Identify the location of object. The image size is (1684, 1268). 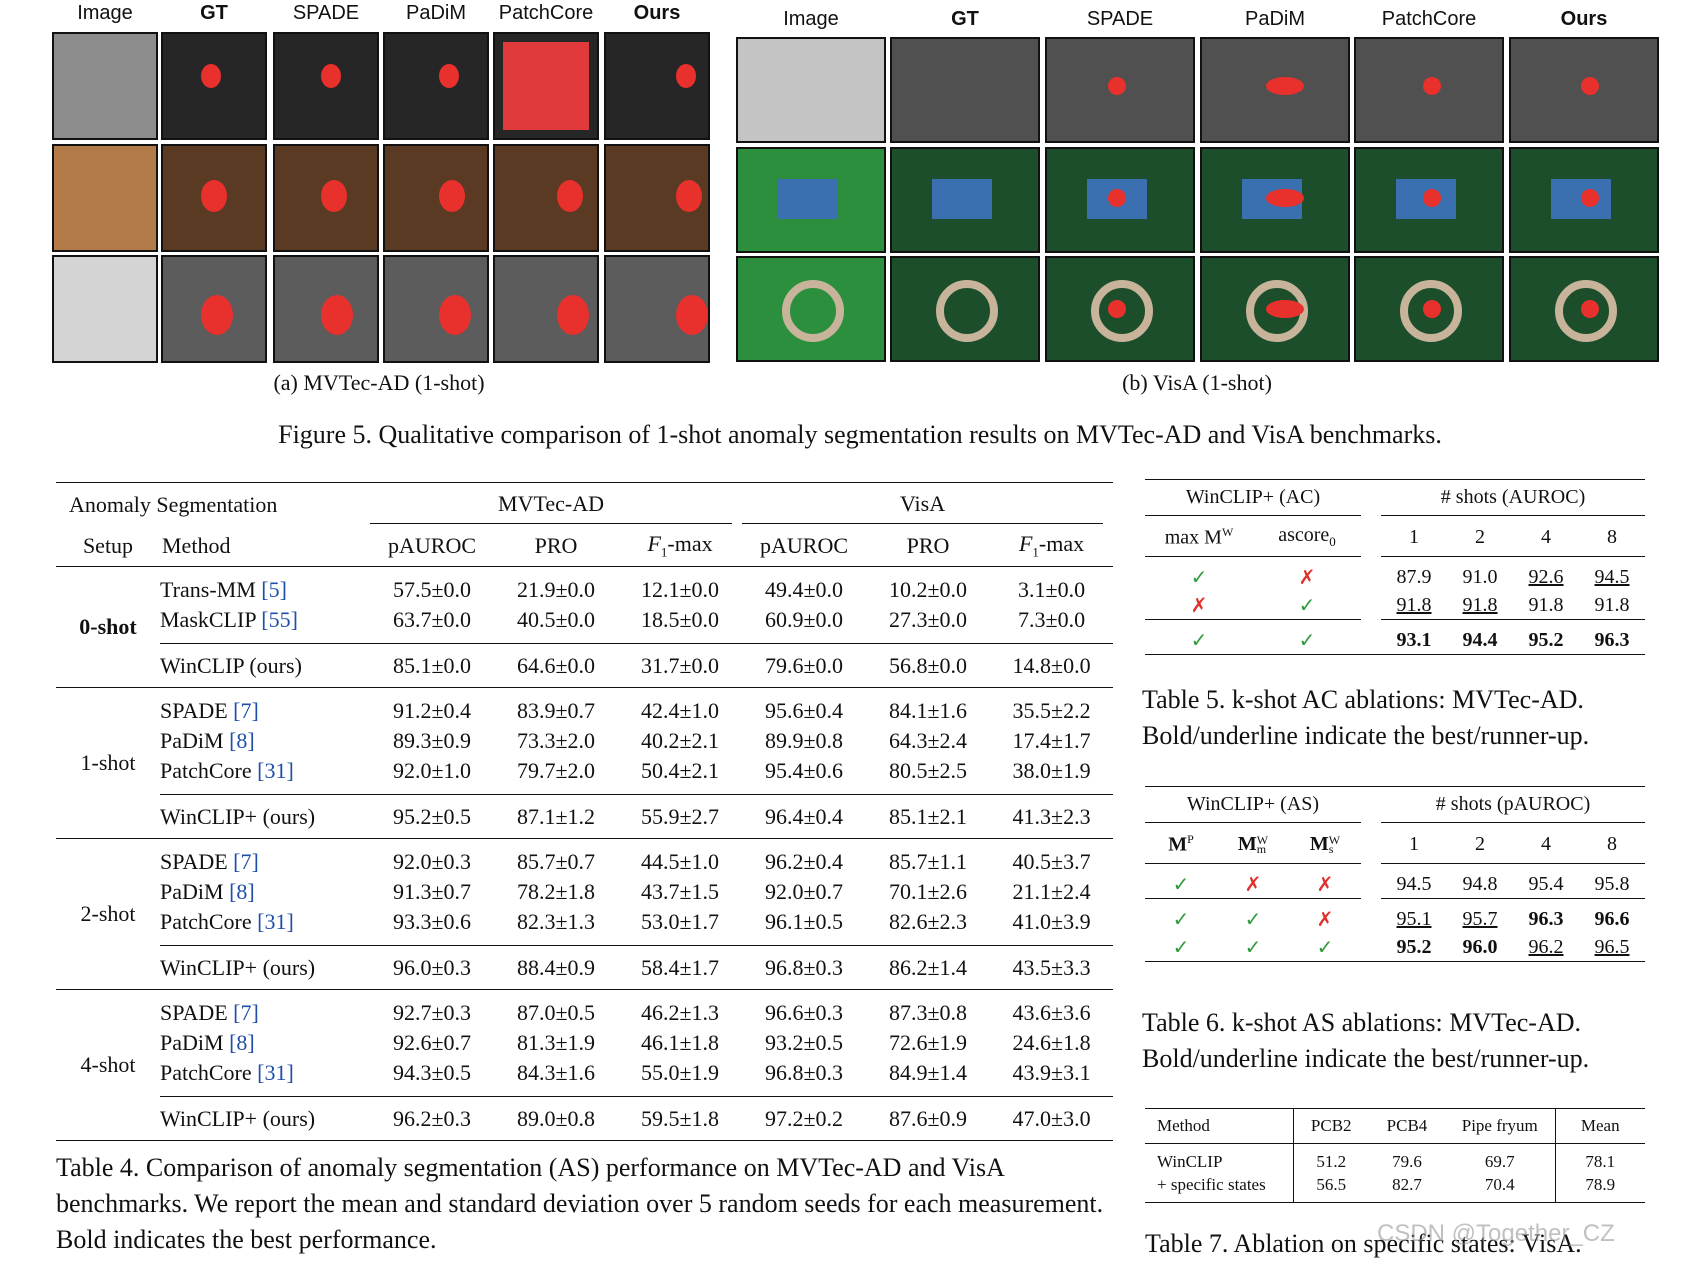
(1586, 311).